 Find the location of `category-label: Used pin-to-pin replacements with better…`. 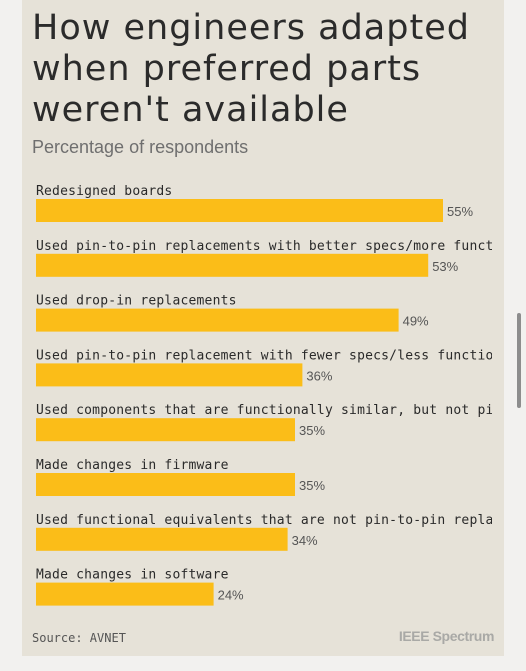

category-label: Used pin-to-pin replacements with better… is located at coordinates (270, 246).